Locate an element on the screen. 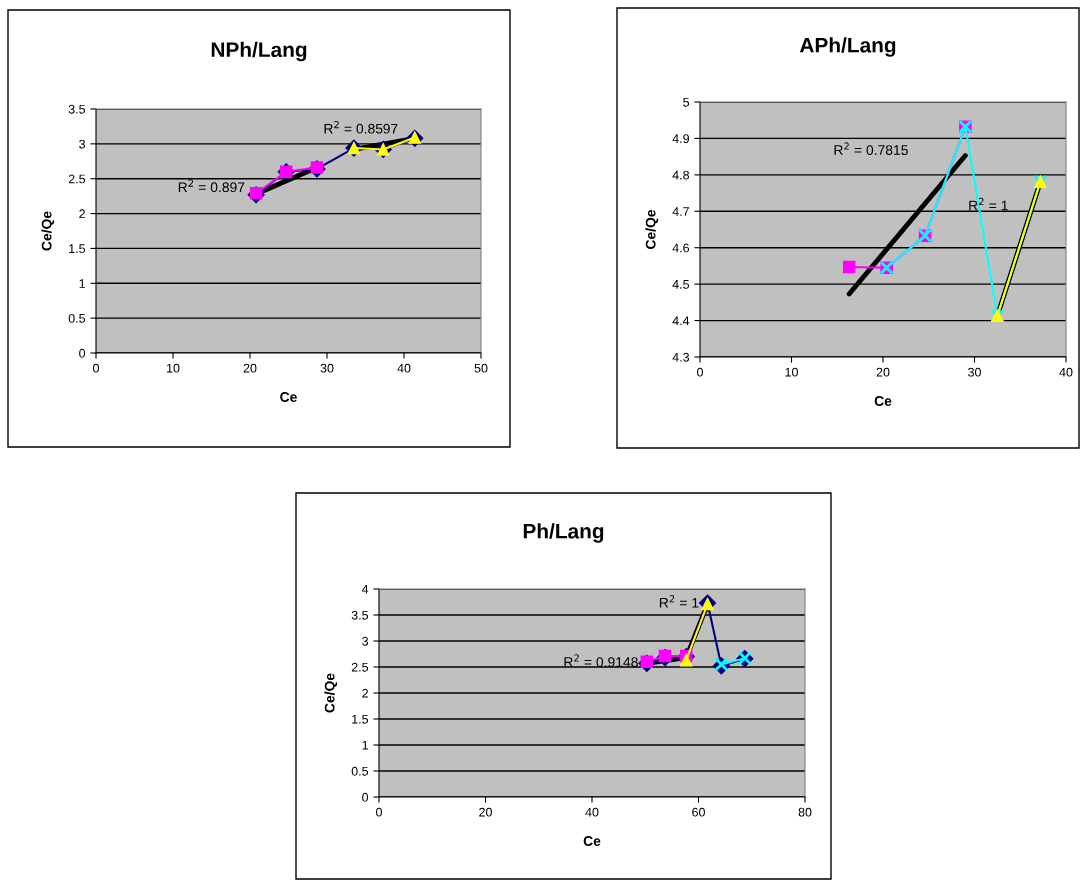 Image resolution: width=1080 pixels, height=880 pixels. x-tick-label: 60 is located at coordinates (698, 812).